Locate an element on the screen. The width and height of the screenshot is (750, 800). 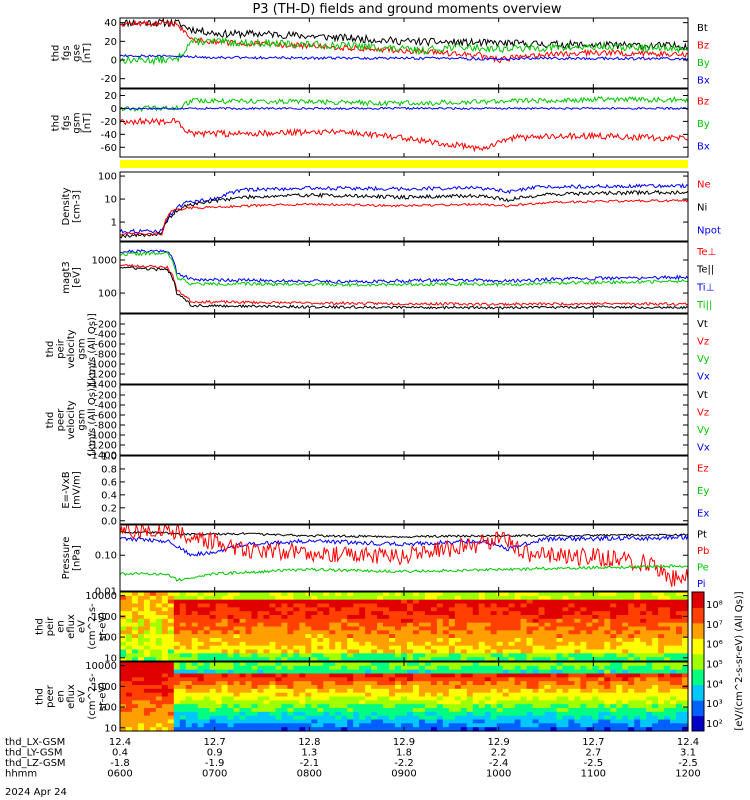
ephemeris-value: -2.5 is located at coordinates (688, 763).